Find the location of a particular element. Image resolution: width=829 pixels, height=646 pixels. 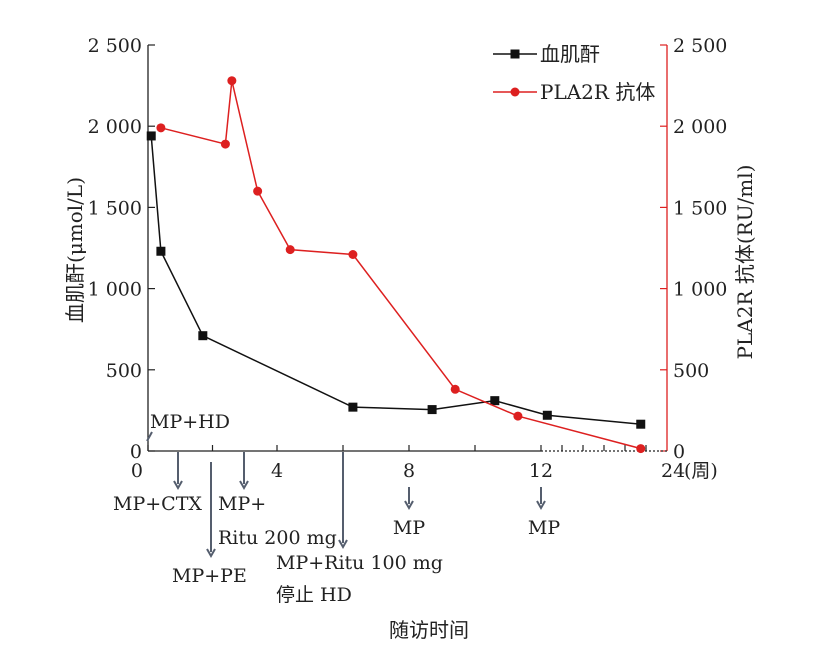

y-left-tick-label: 1 000 is located at coordinates (115, 290).